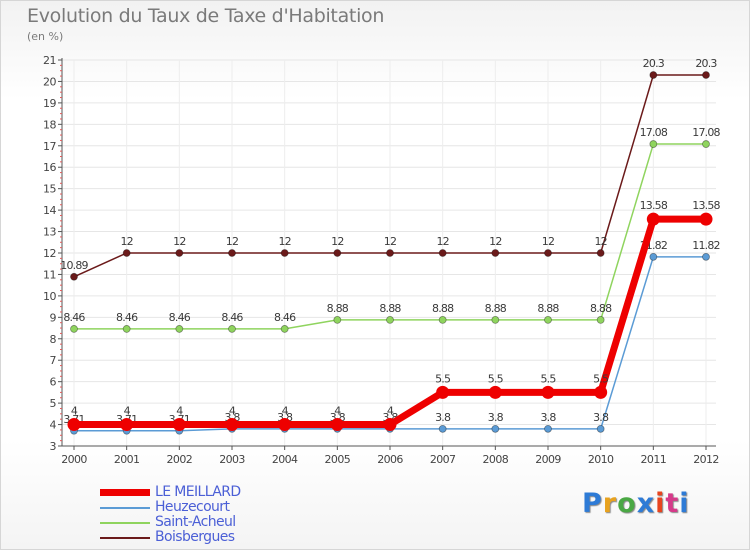 This screenshot has height=550, width=750. Describe the element at coordinates (49, 296) in the screenshot. I see `y-tick-label: 10` at that location.